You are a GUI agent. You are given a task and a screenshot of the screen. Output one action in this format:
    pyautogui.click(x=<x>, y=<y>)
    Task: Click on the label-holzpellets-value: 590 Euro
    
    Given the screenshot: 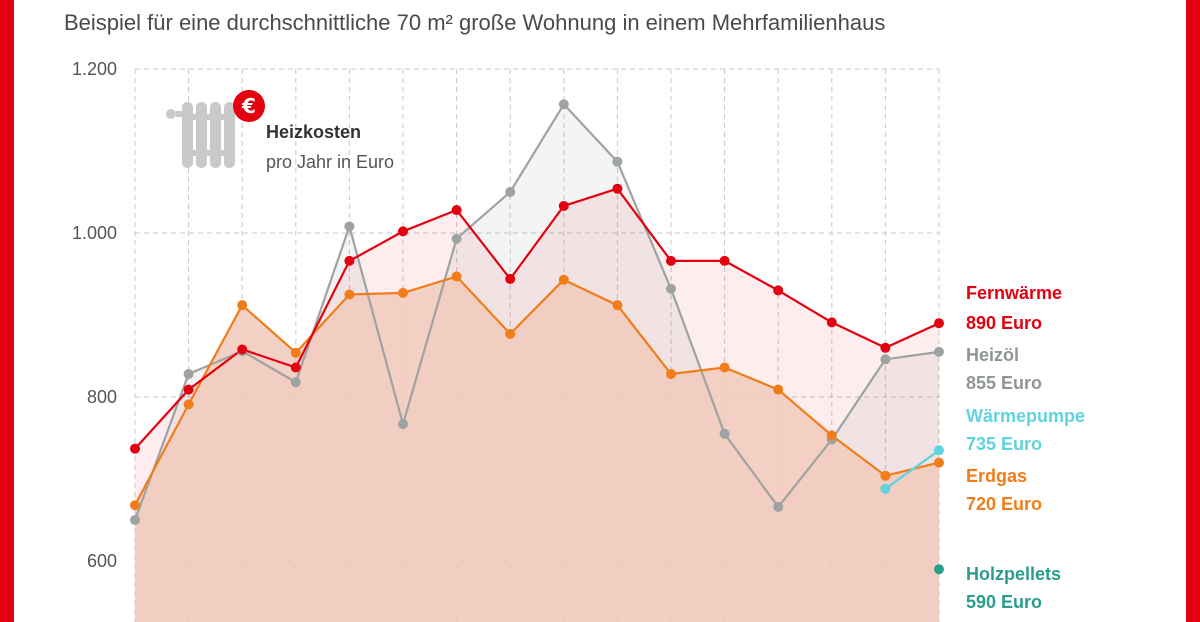 What is the action you would take?
    pyautogui.click(x=1004, y=602)
    